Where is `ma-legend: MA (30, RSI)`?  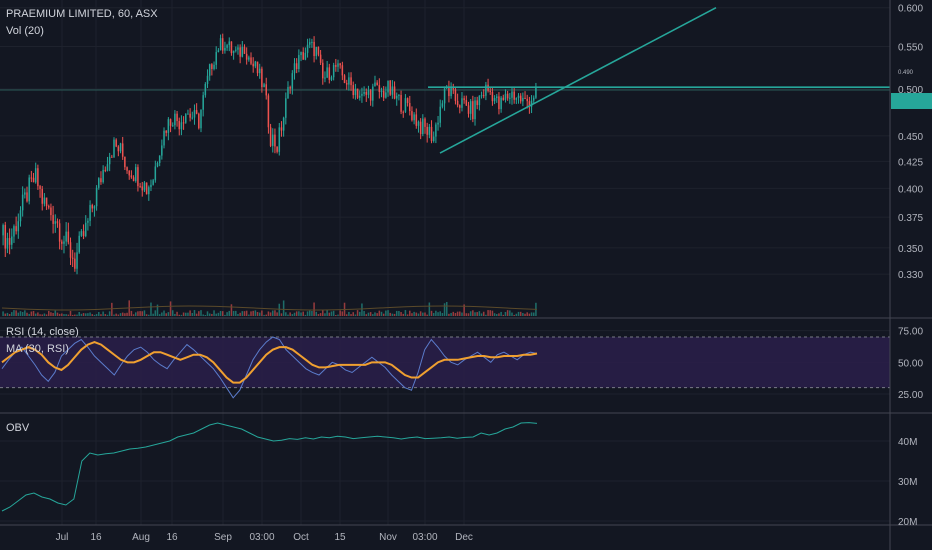 ma-legend: MA (30, RSI) is located at coordinates (37, 349).